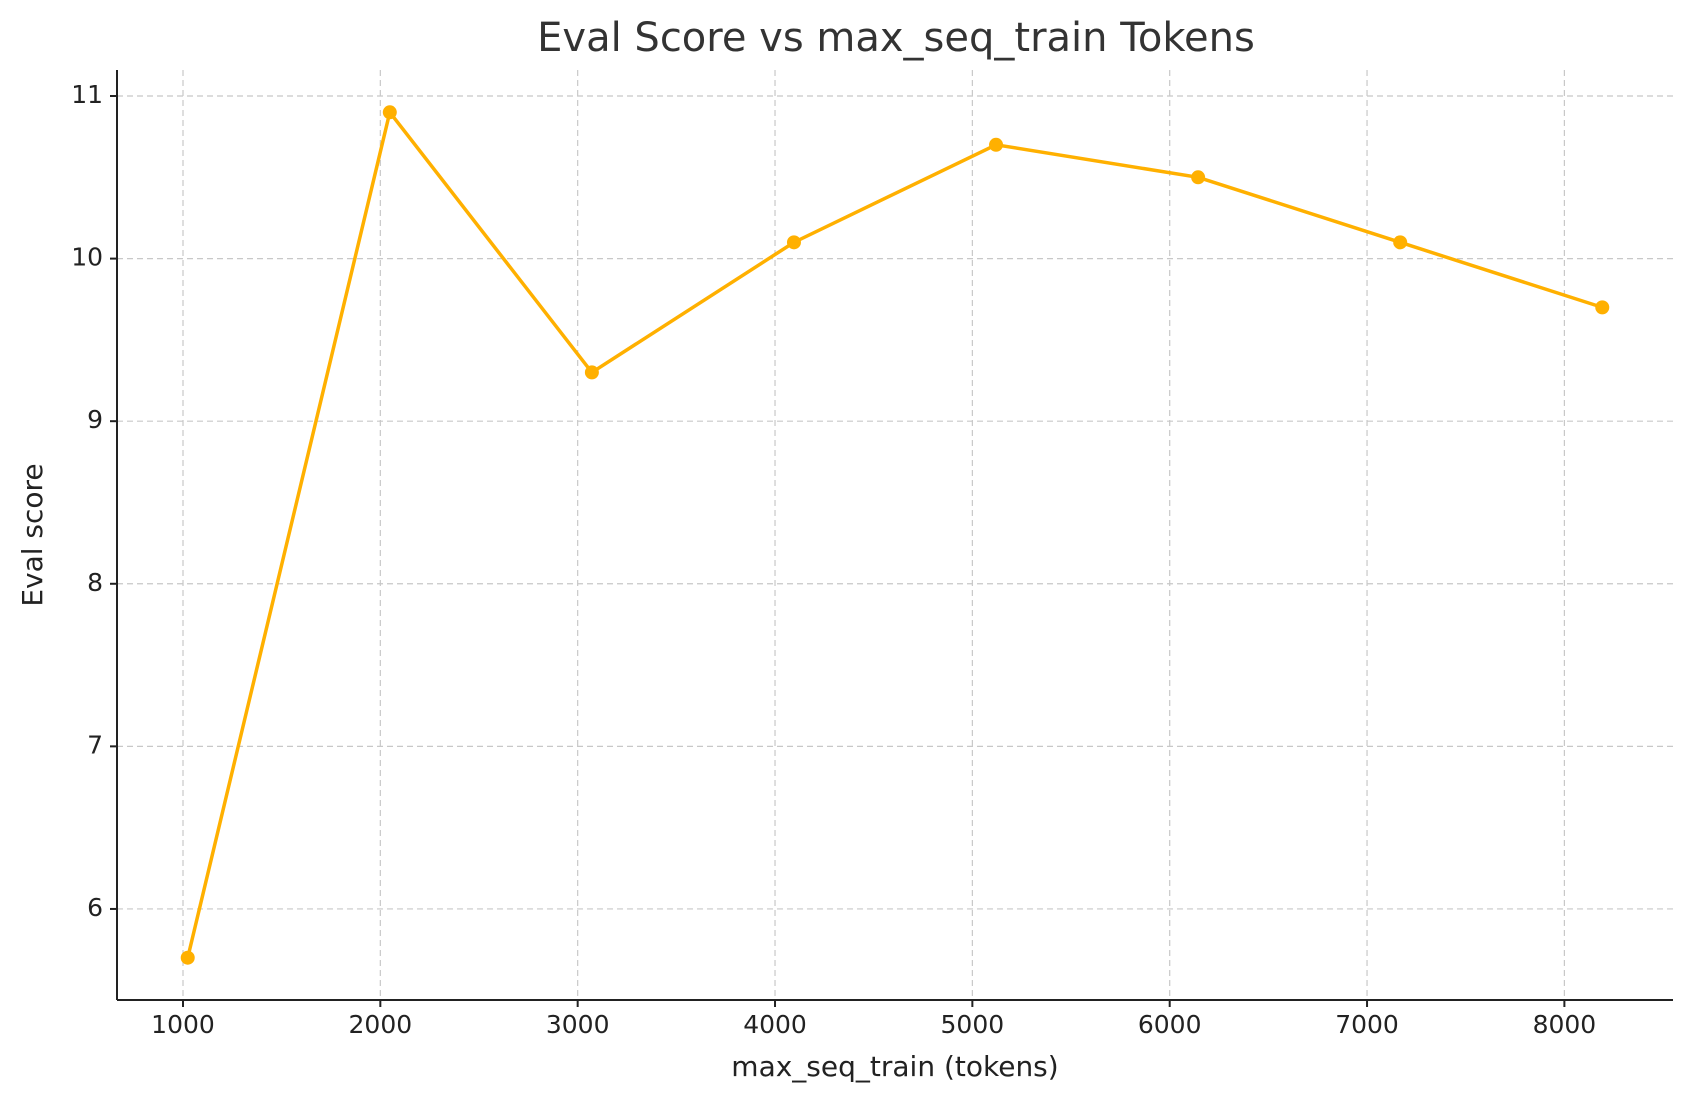 This screenshot has height=1102, width=1686. I want to click on x-tick-label: 1000, so click(183, 1024).